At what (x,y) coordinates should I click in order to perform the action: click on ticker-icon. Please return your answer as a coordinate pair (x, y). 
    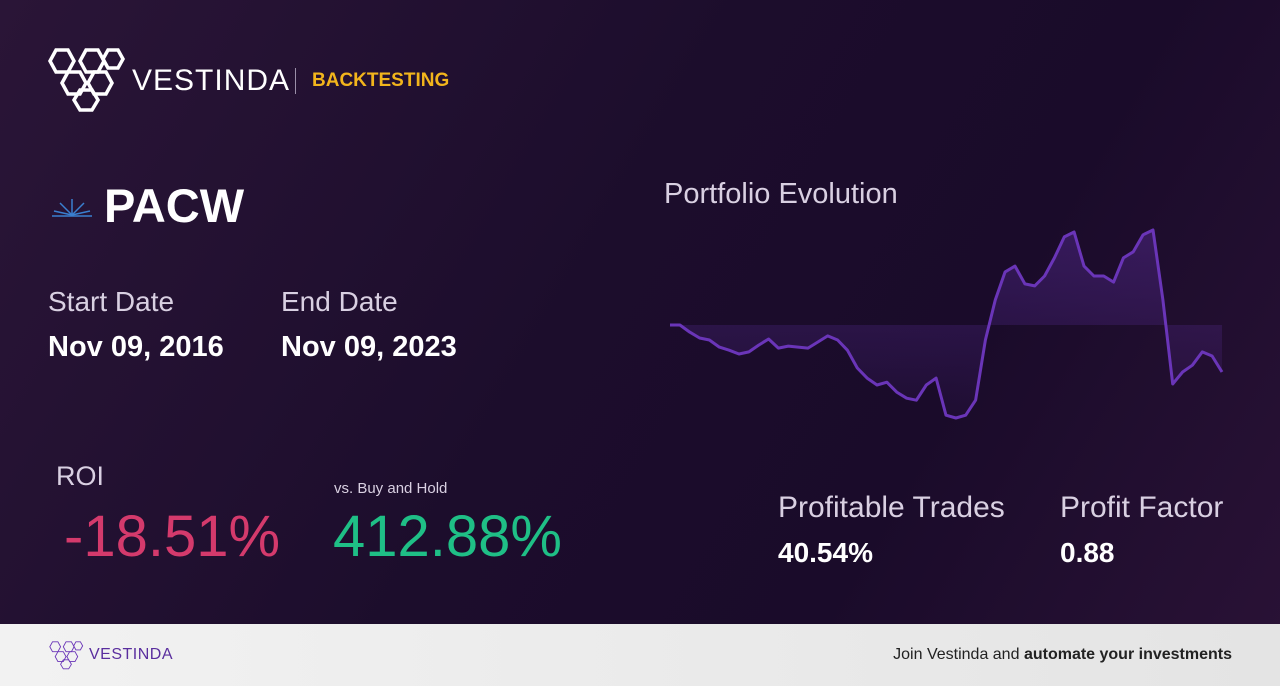
    Looking at the image, I should click on (72, 208).